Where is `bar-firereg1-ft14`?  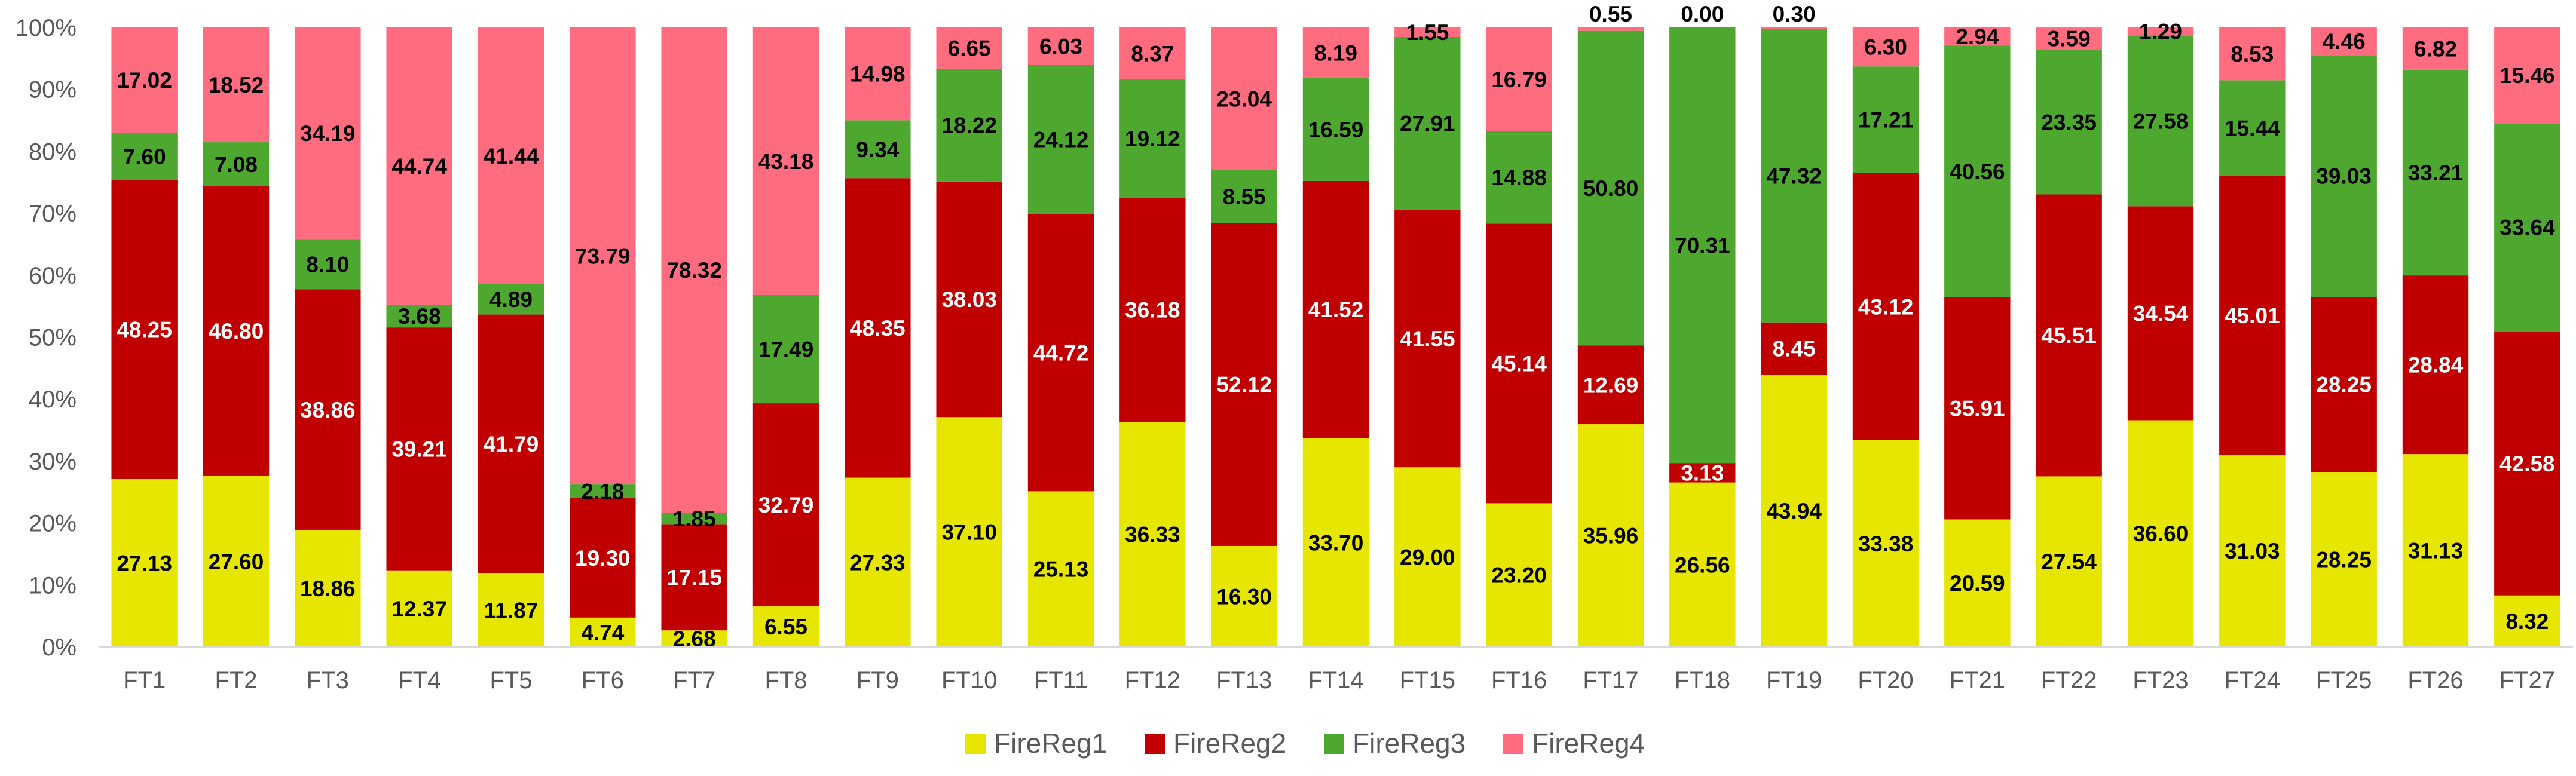 bar-firereg1-ft14 is located at coordinates (1335, 542).